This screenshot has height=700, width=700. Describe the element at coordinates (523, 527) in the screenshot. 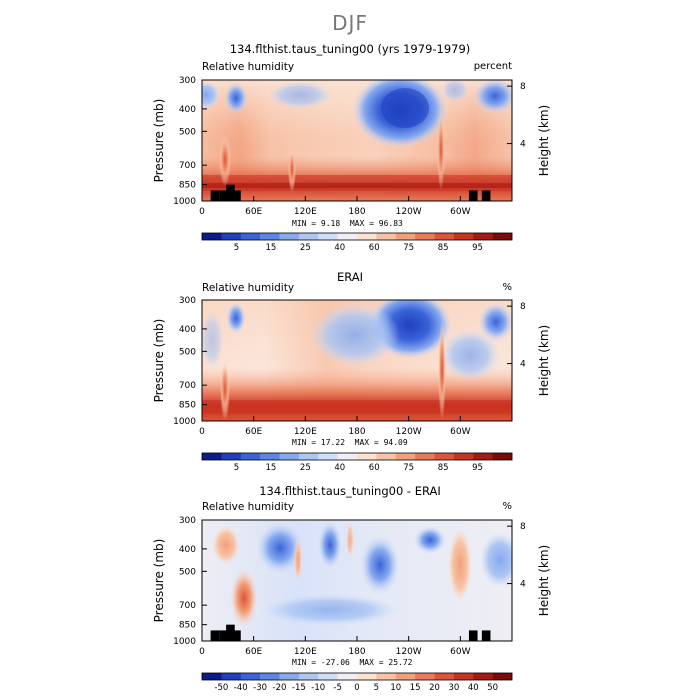

I see `panel-3-htick-label-8: 8` at that location.